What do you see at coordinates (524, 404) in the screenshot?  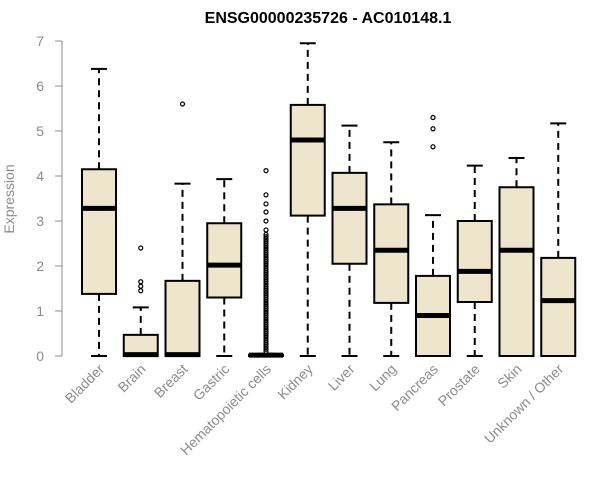 I see `x-tick-label: Unknown / Other` at bounding box center [524, 404].